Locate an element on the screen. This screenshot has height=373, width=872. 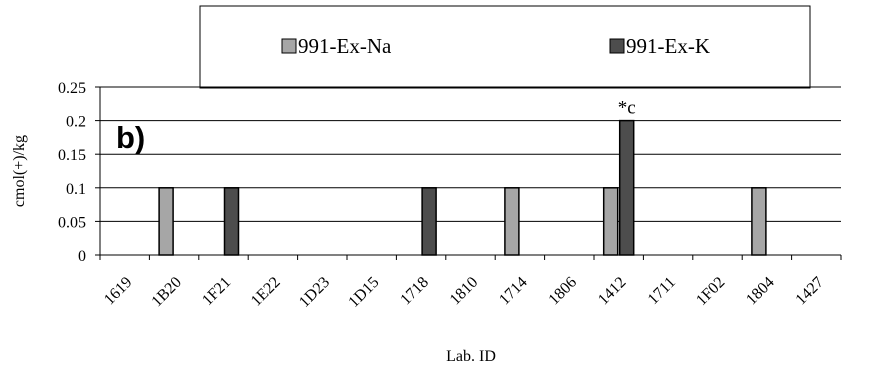
legend-entry-k: 991-Ex-K is located at coordinates (659, 46).